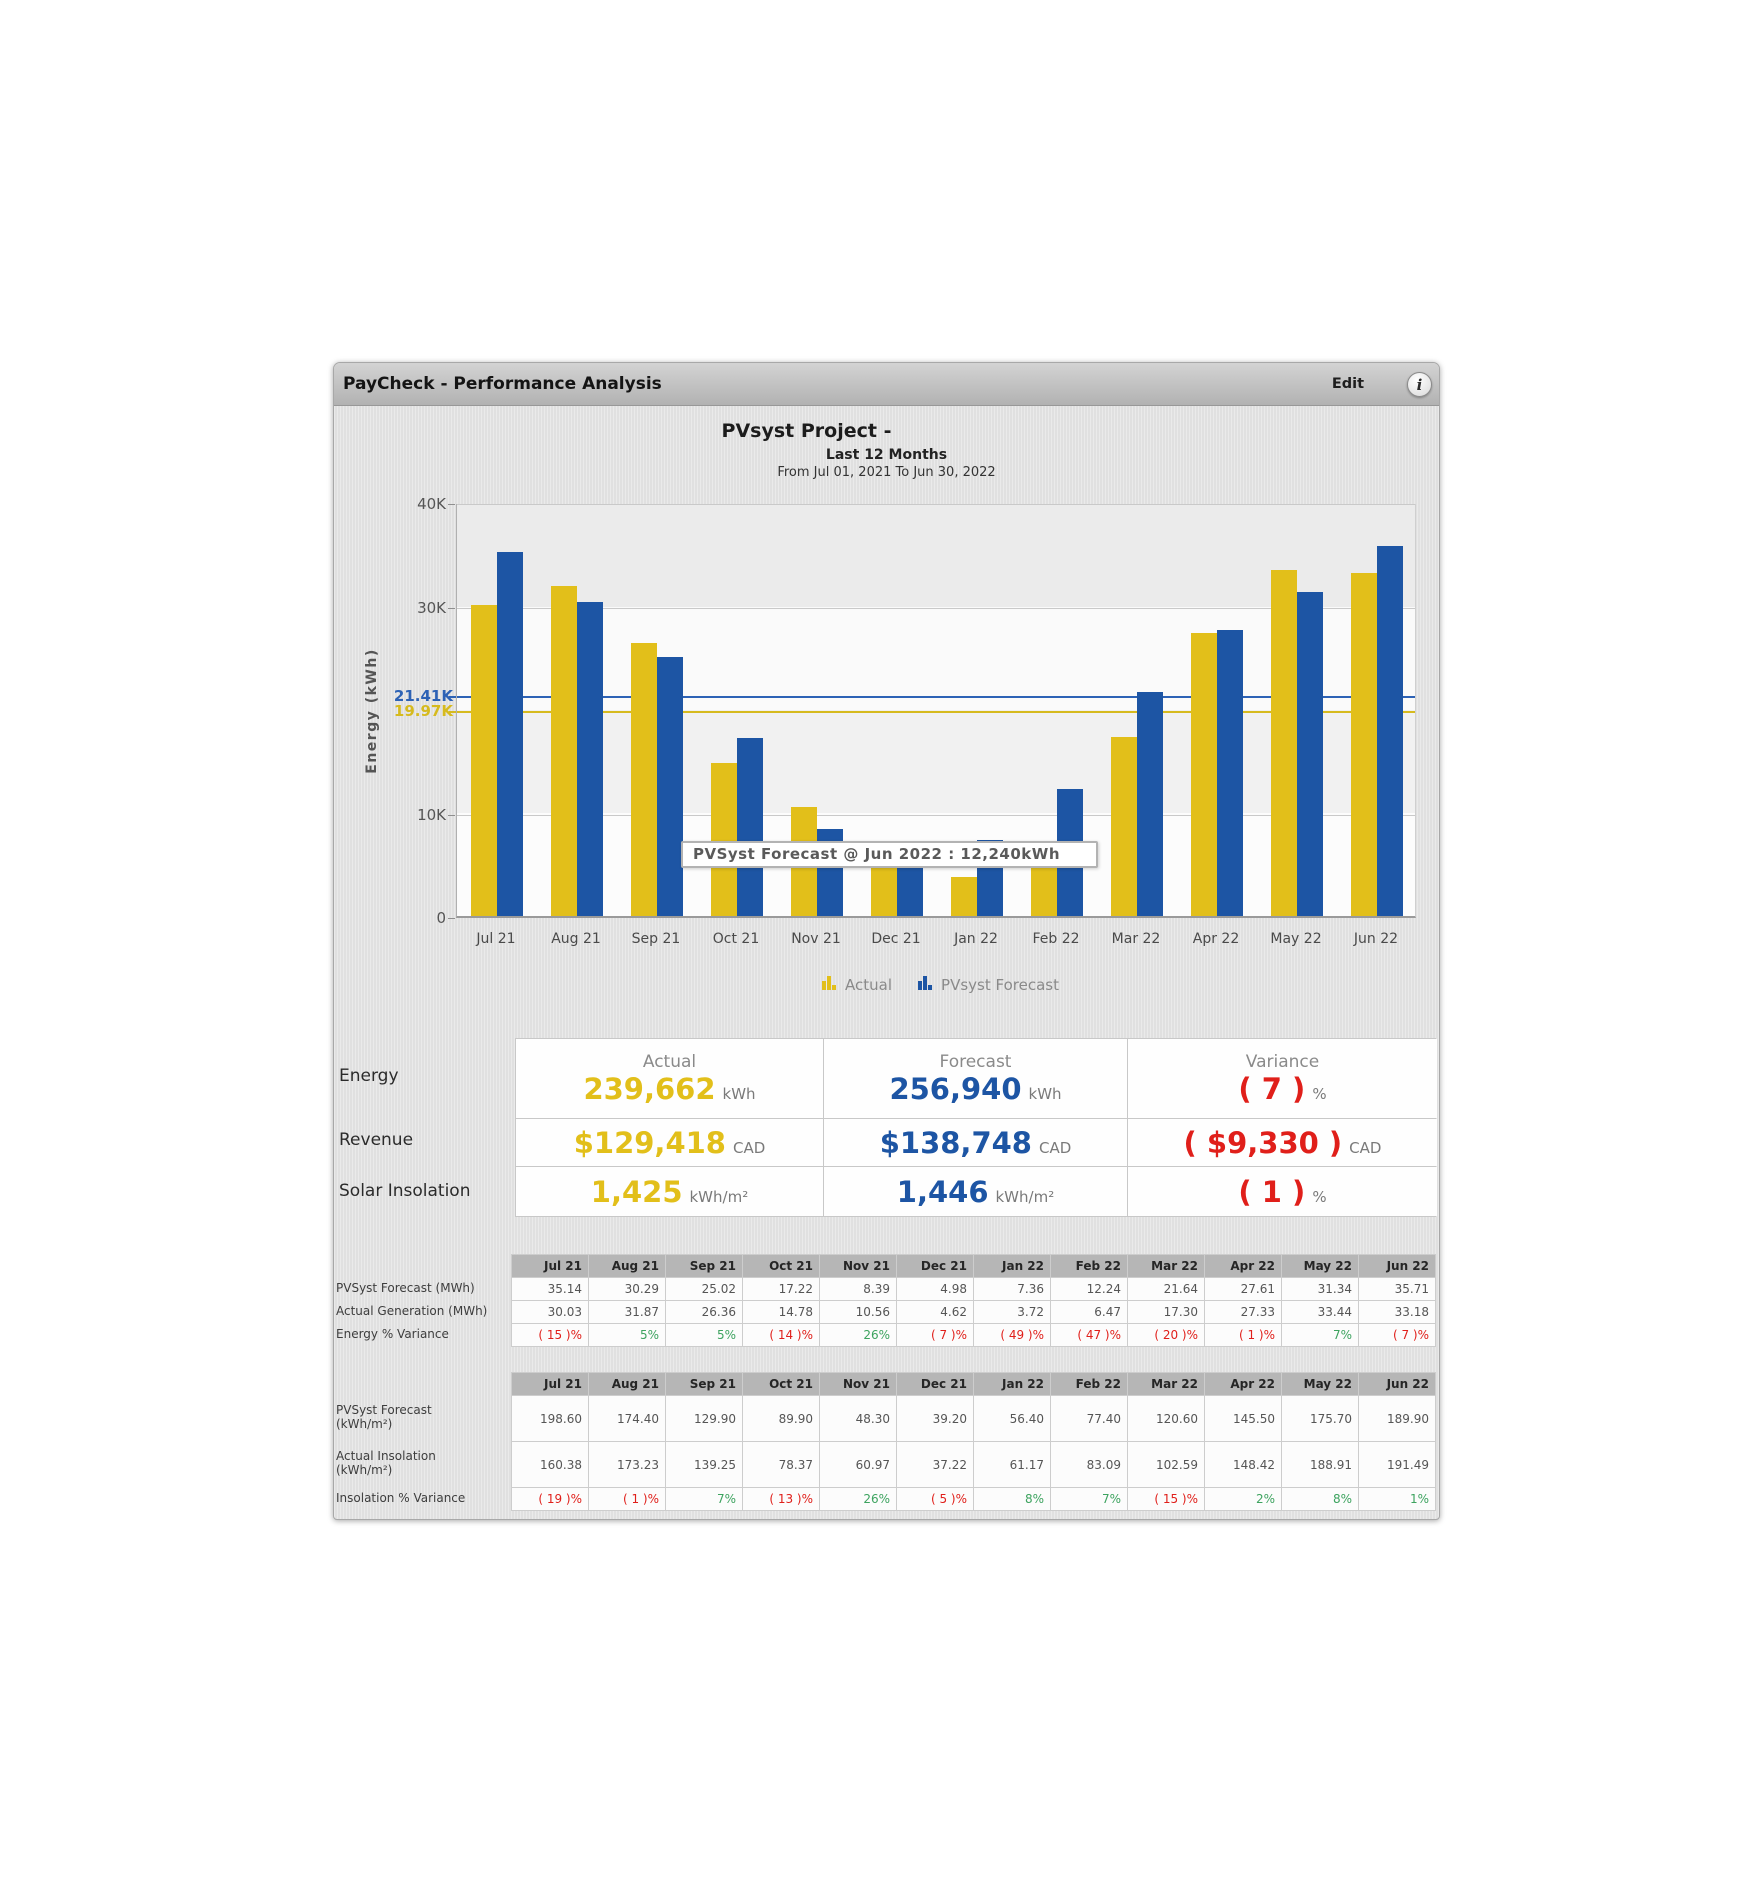 The width and height of the screenshot is (1762, 1886). I want to click on legend-item-actual: Actual, so click(857, 983).